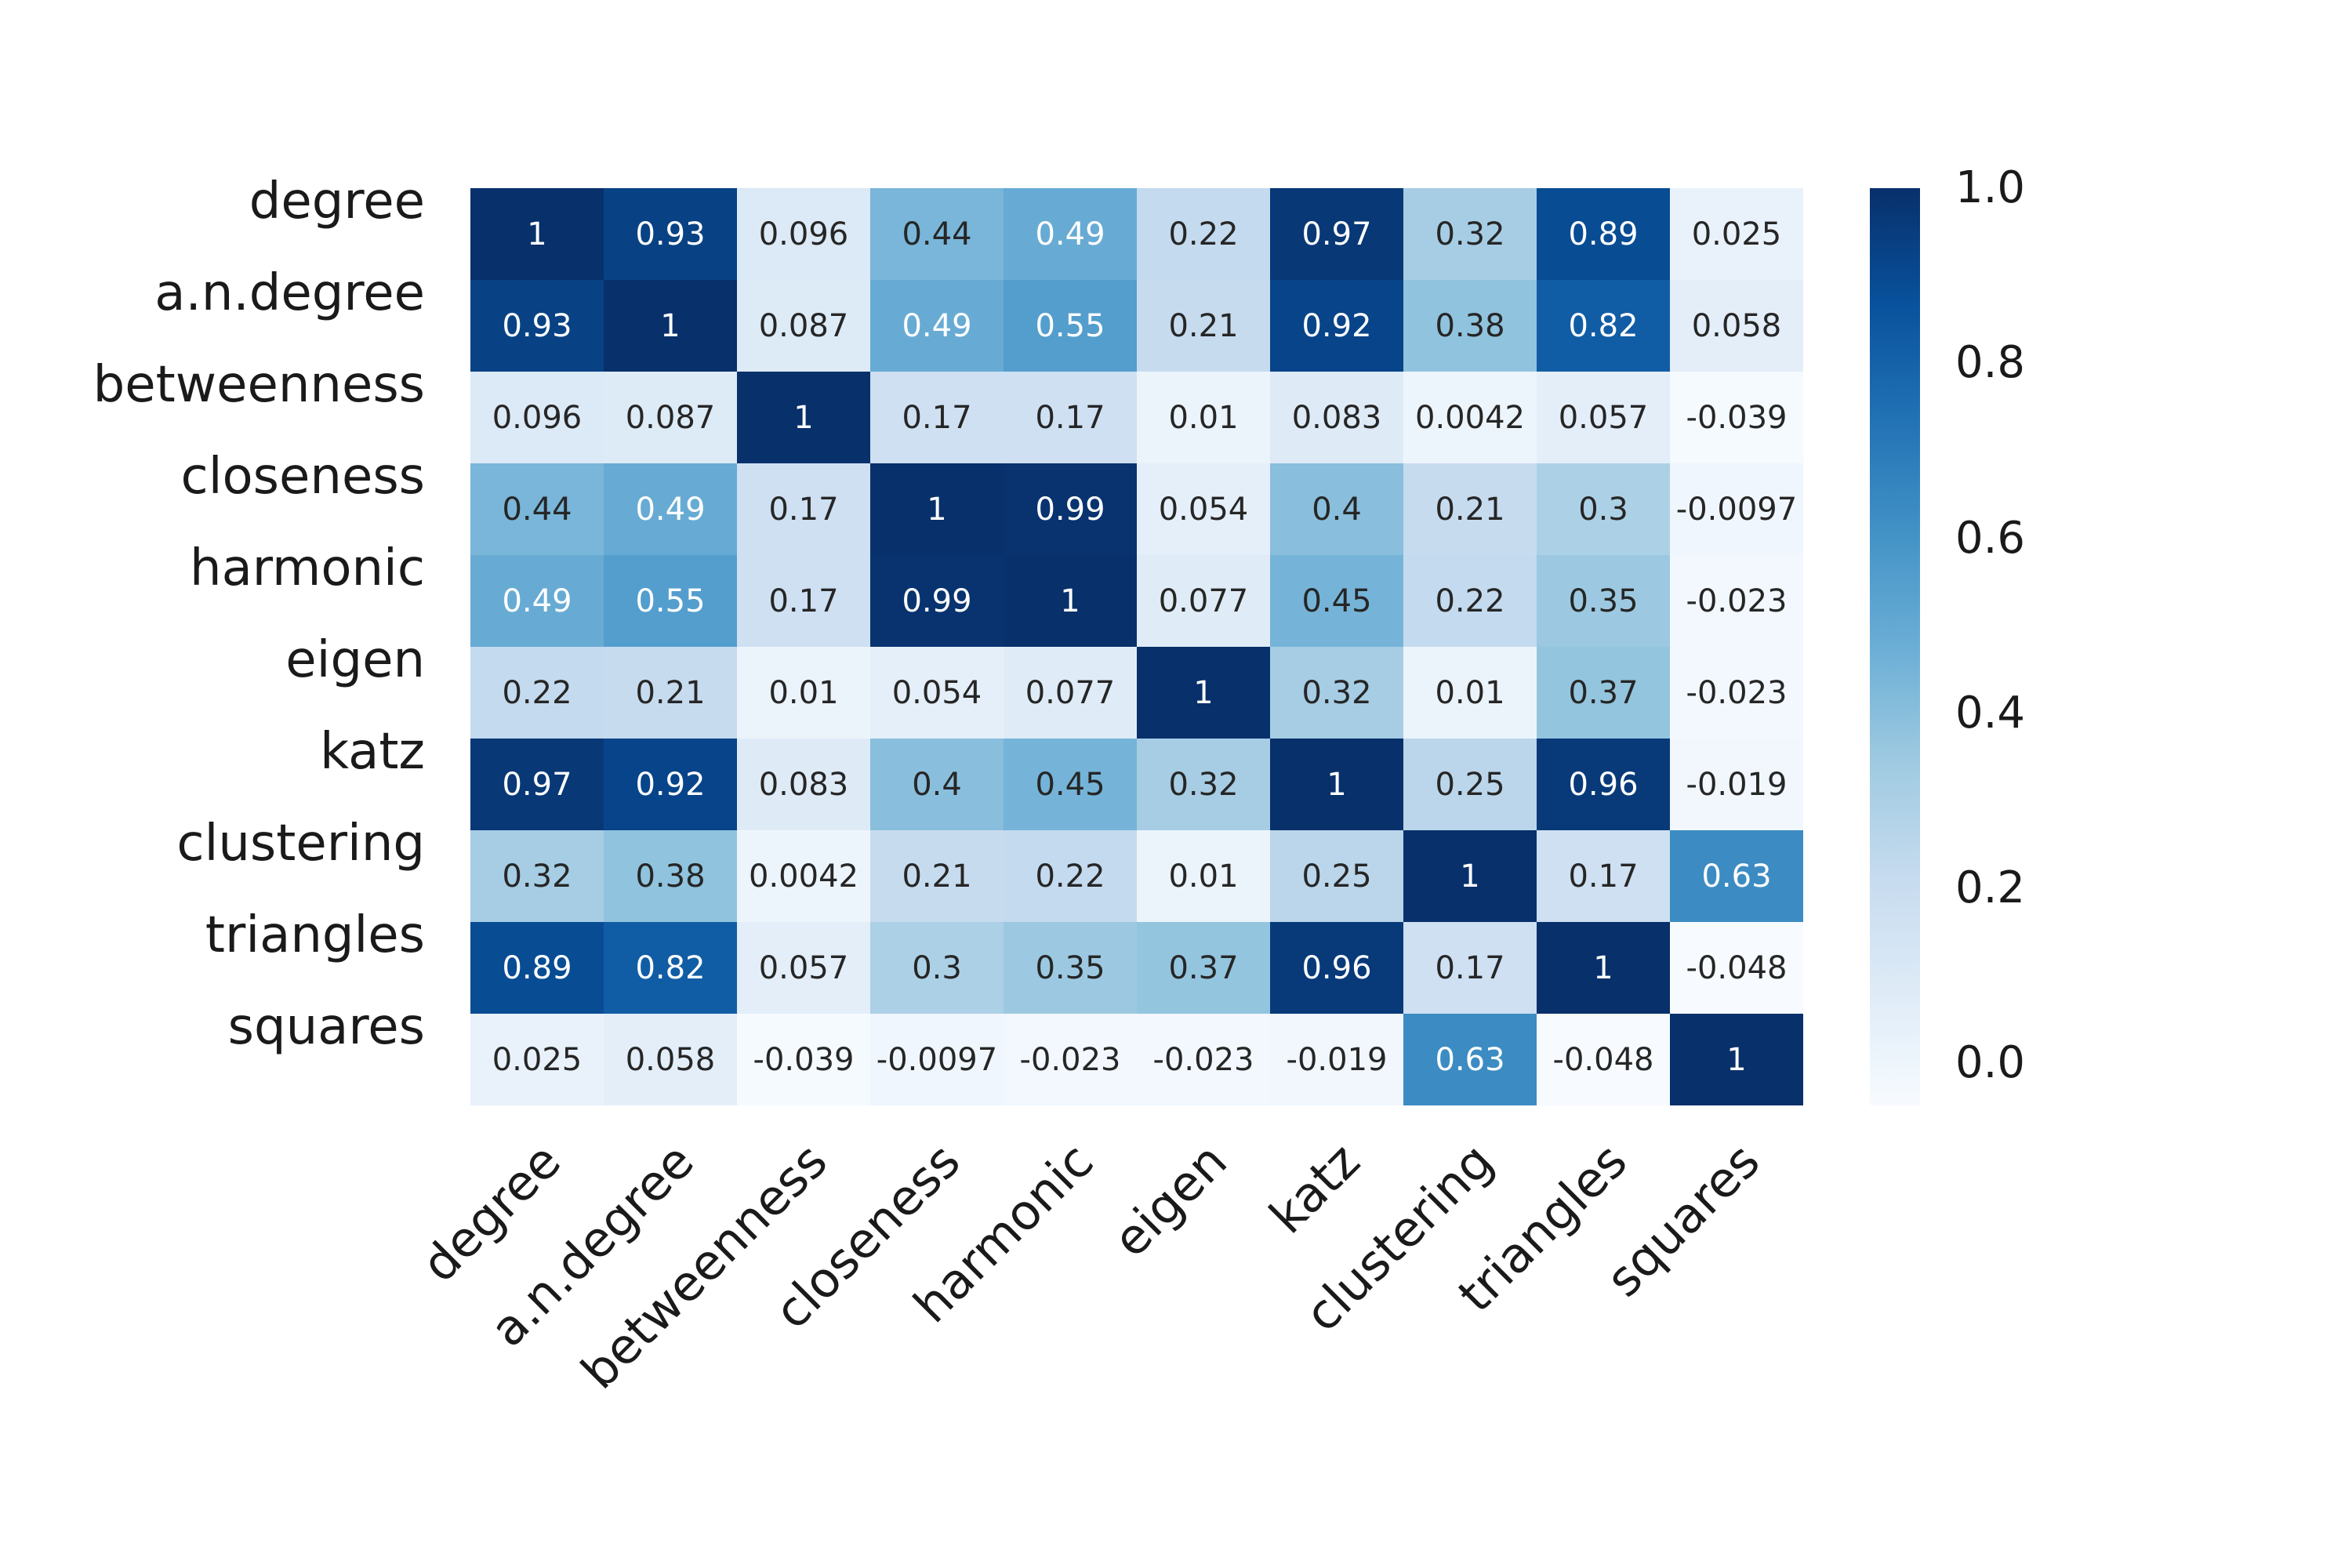  I want to click on heatmap-cell-value: 0.25, so click(1470, 784).